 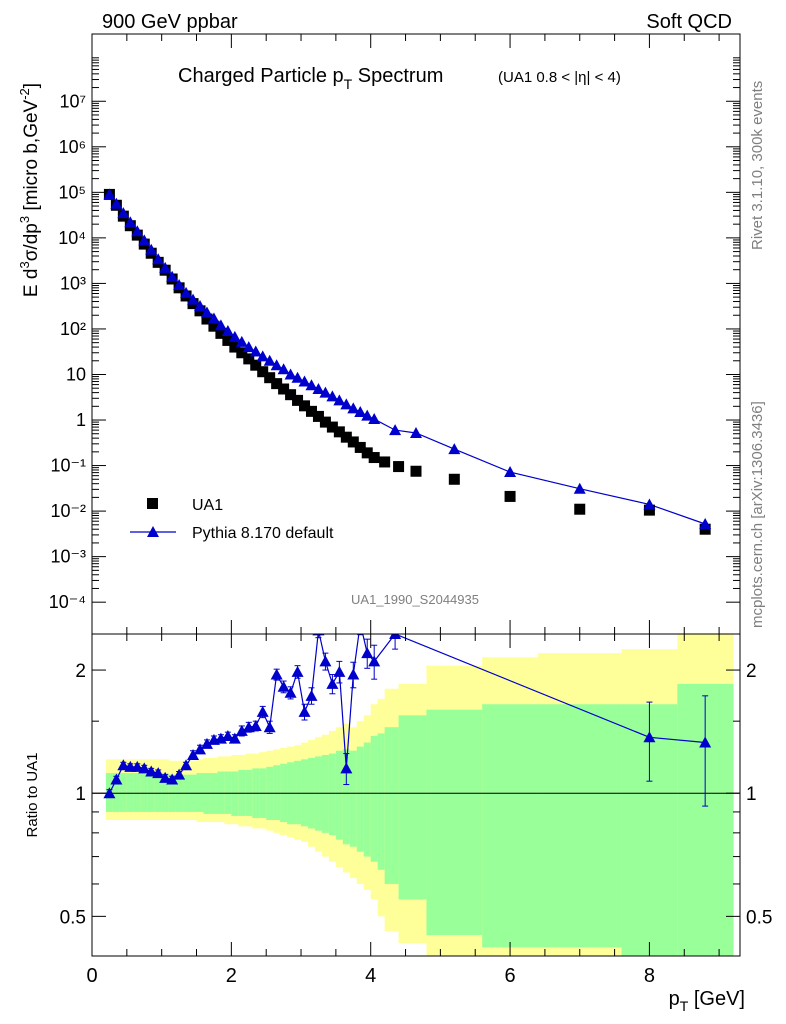 I want to click on legend: UA1 Pythia 8.170 default, so click(x=232, y=519).